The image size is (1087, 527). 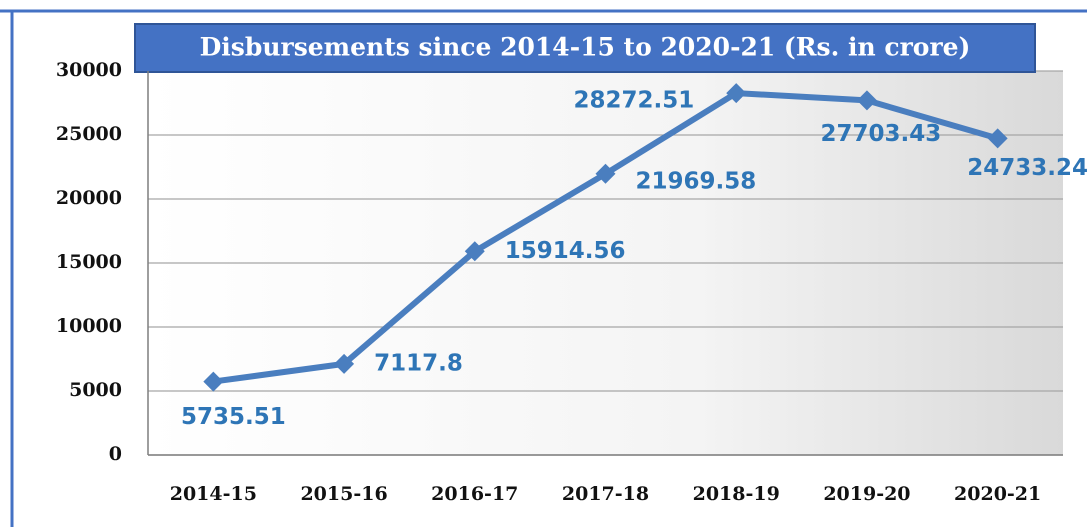 I want to click on data-label: 28272.51, so click(x=633, y=101).